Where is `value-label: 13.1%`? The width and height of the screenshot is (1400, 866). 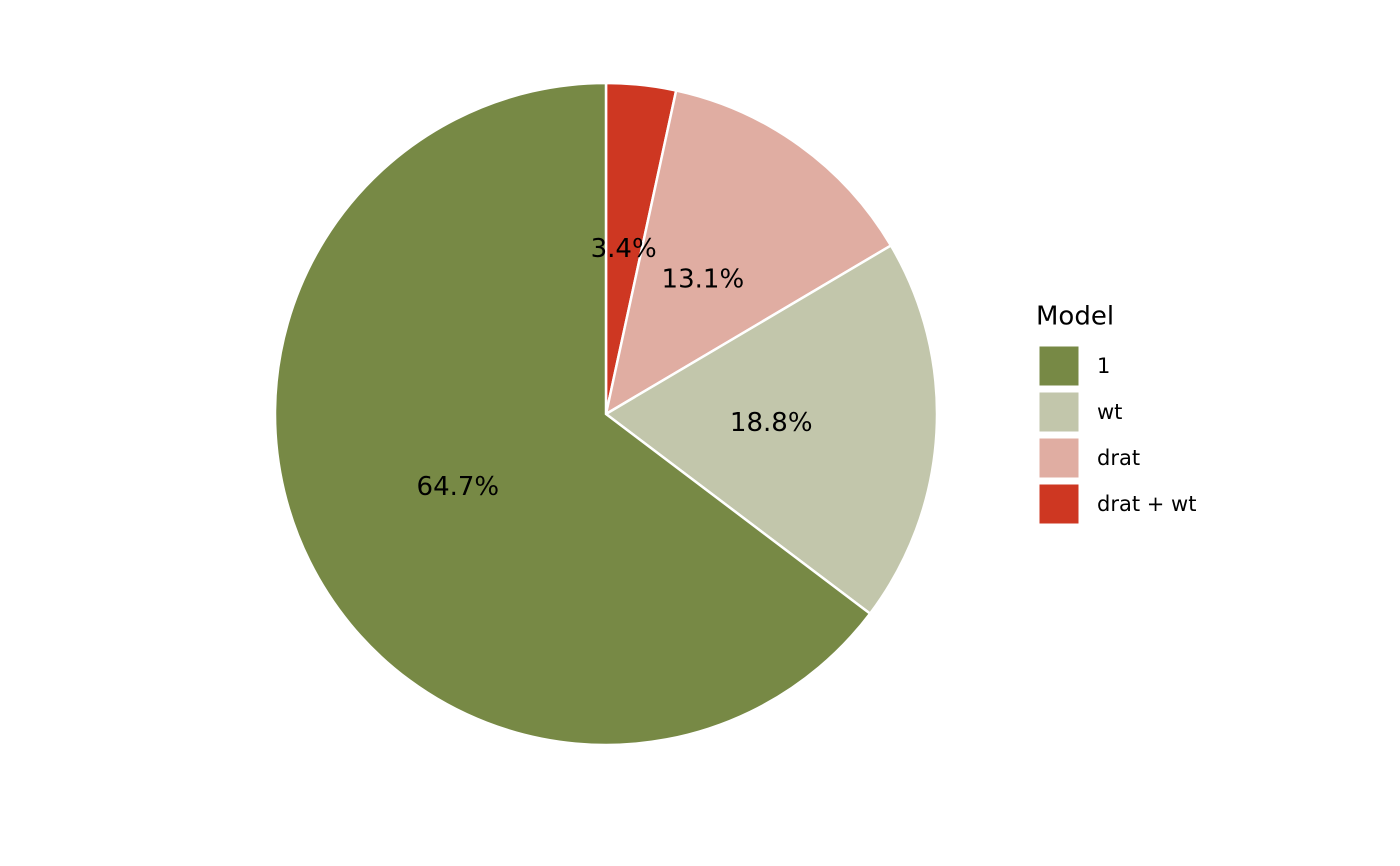 value-label: 13.1% is located at coordinates (703, 279).